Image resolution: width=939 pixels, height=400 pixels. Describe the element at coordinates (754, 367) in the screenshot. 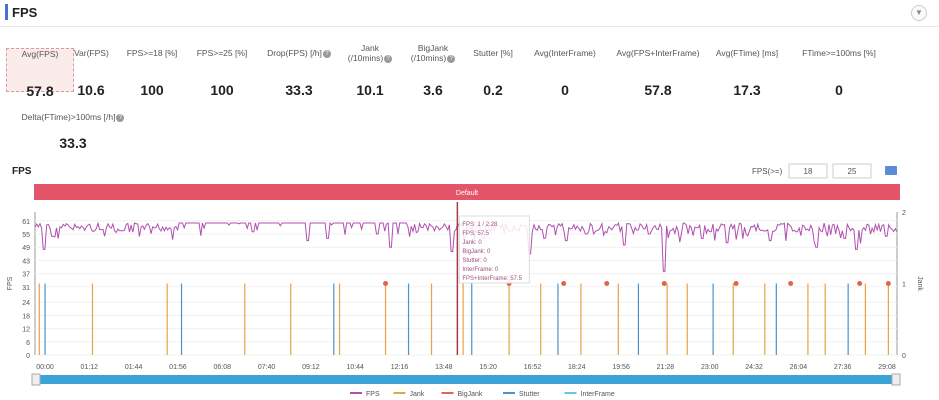

I see `x-tick-label: 24:32` at that location.